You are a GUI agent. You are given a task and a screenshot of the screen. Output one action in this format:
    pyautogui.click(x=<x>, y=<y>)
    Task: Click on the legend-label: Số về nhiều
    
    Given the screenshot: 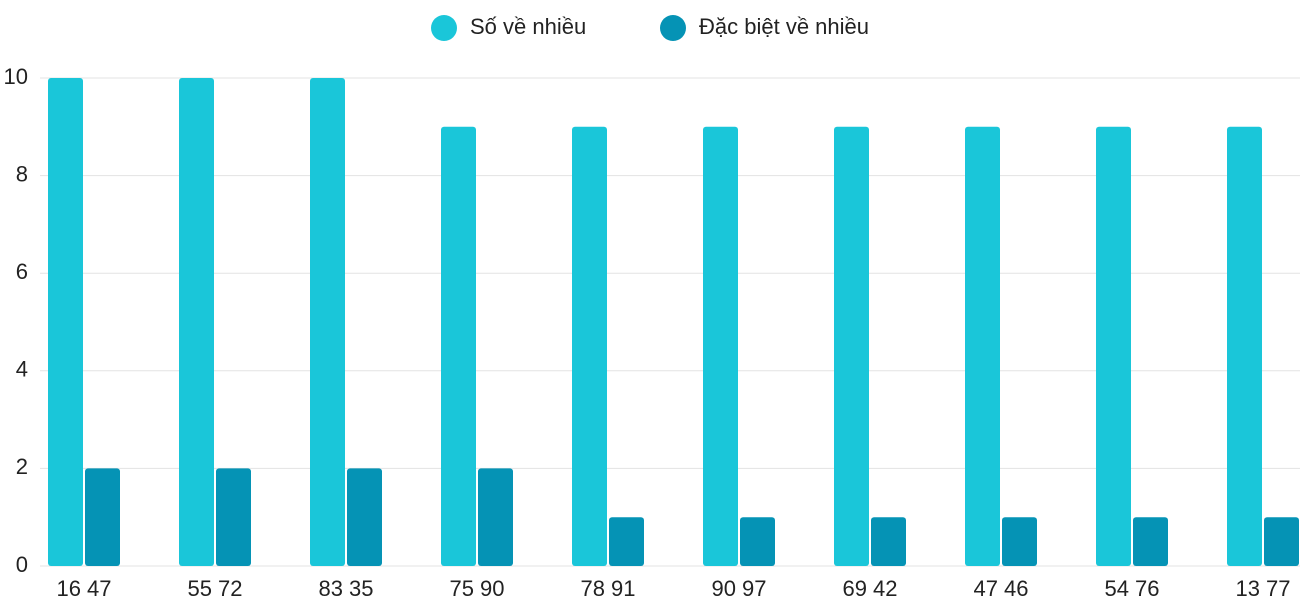 What is the action you would take?
    pyautogui.click(x=528, y=26)
    